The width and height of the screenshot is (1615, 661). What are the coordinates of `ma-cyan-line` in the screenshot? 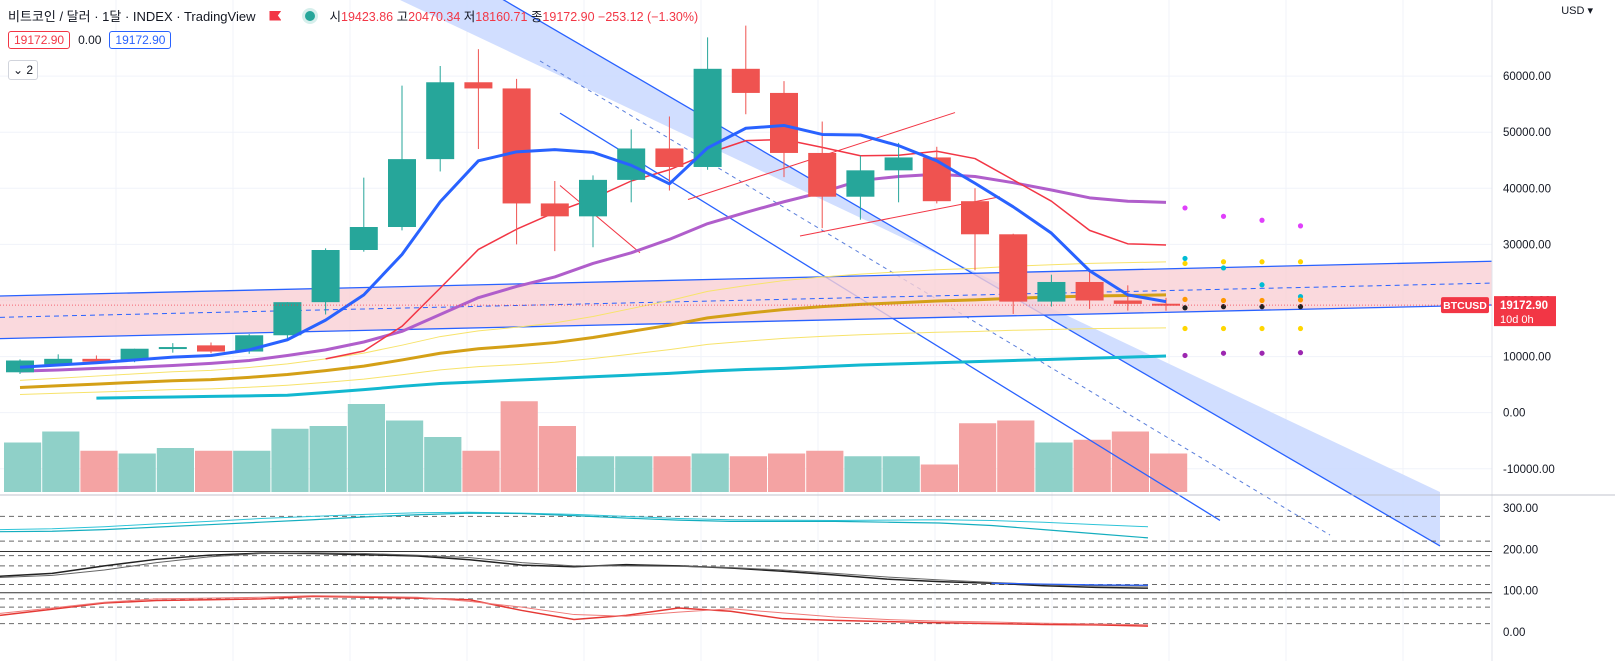 It's located at (631, 377).